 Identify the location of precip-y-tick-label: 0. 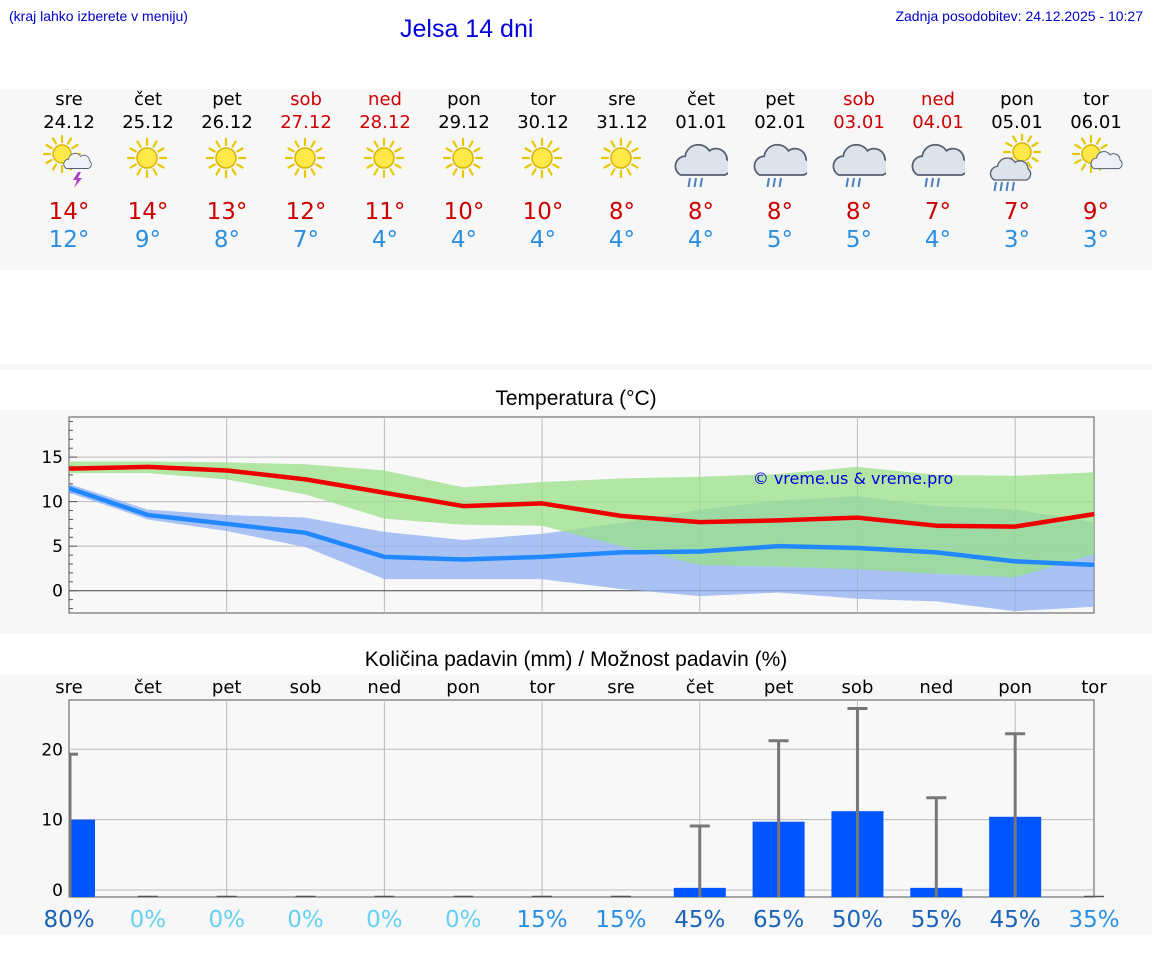
(57, 891).